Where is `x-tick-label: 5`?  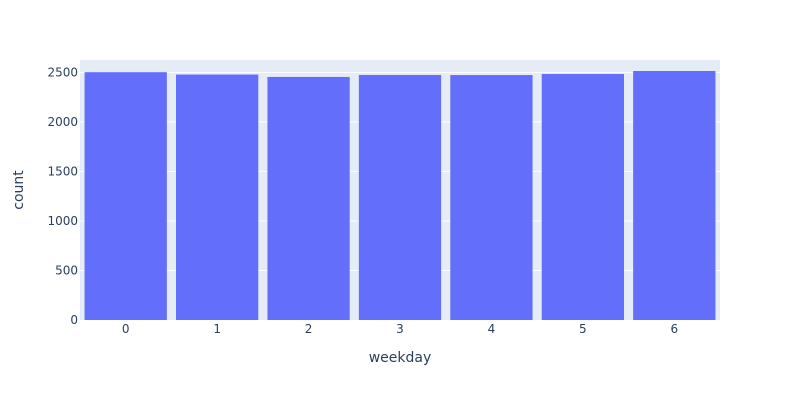 x-tick-label: 5 is located at coordinates (583, 329).